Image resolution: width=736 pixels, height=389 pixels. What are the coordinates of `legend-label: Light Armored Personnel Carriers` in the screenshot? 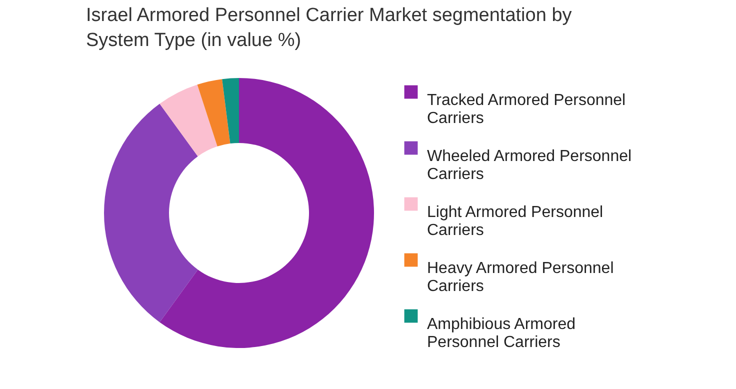 It's located at (515, 221).